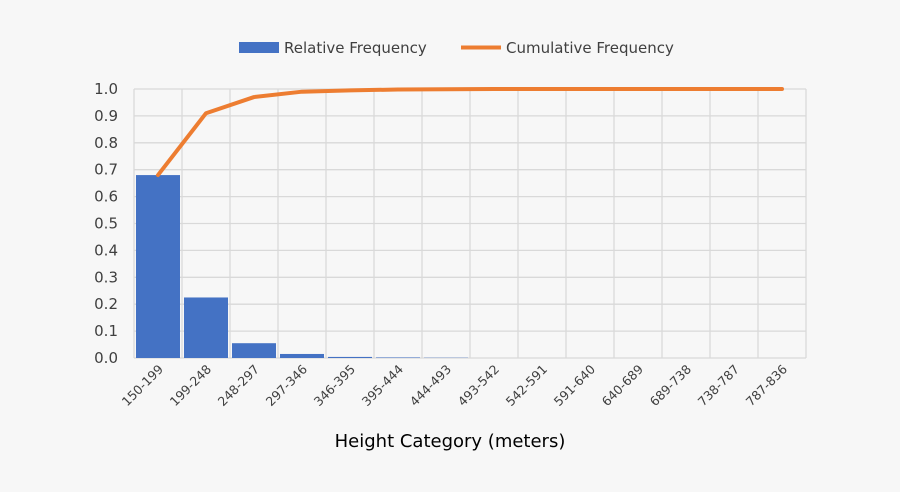  What do you see at coordinates (259, 47) in the screenshot?
I see `legend-swatch-relative` at bounding box center [259, 47].